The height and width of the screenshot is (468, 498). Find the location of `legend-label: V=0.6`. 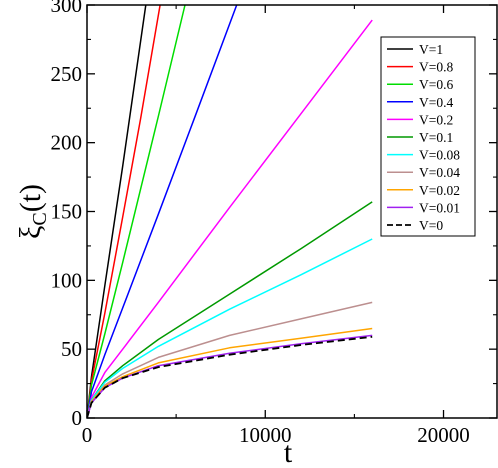

legend-label: V=0.6 is located at coordinates (436, 84).